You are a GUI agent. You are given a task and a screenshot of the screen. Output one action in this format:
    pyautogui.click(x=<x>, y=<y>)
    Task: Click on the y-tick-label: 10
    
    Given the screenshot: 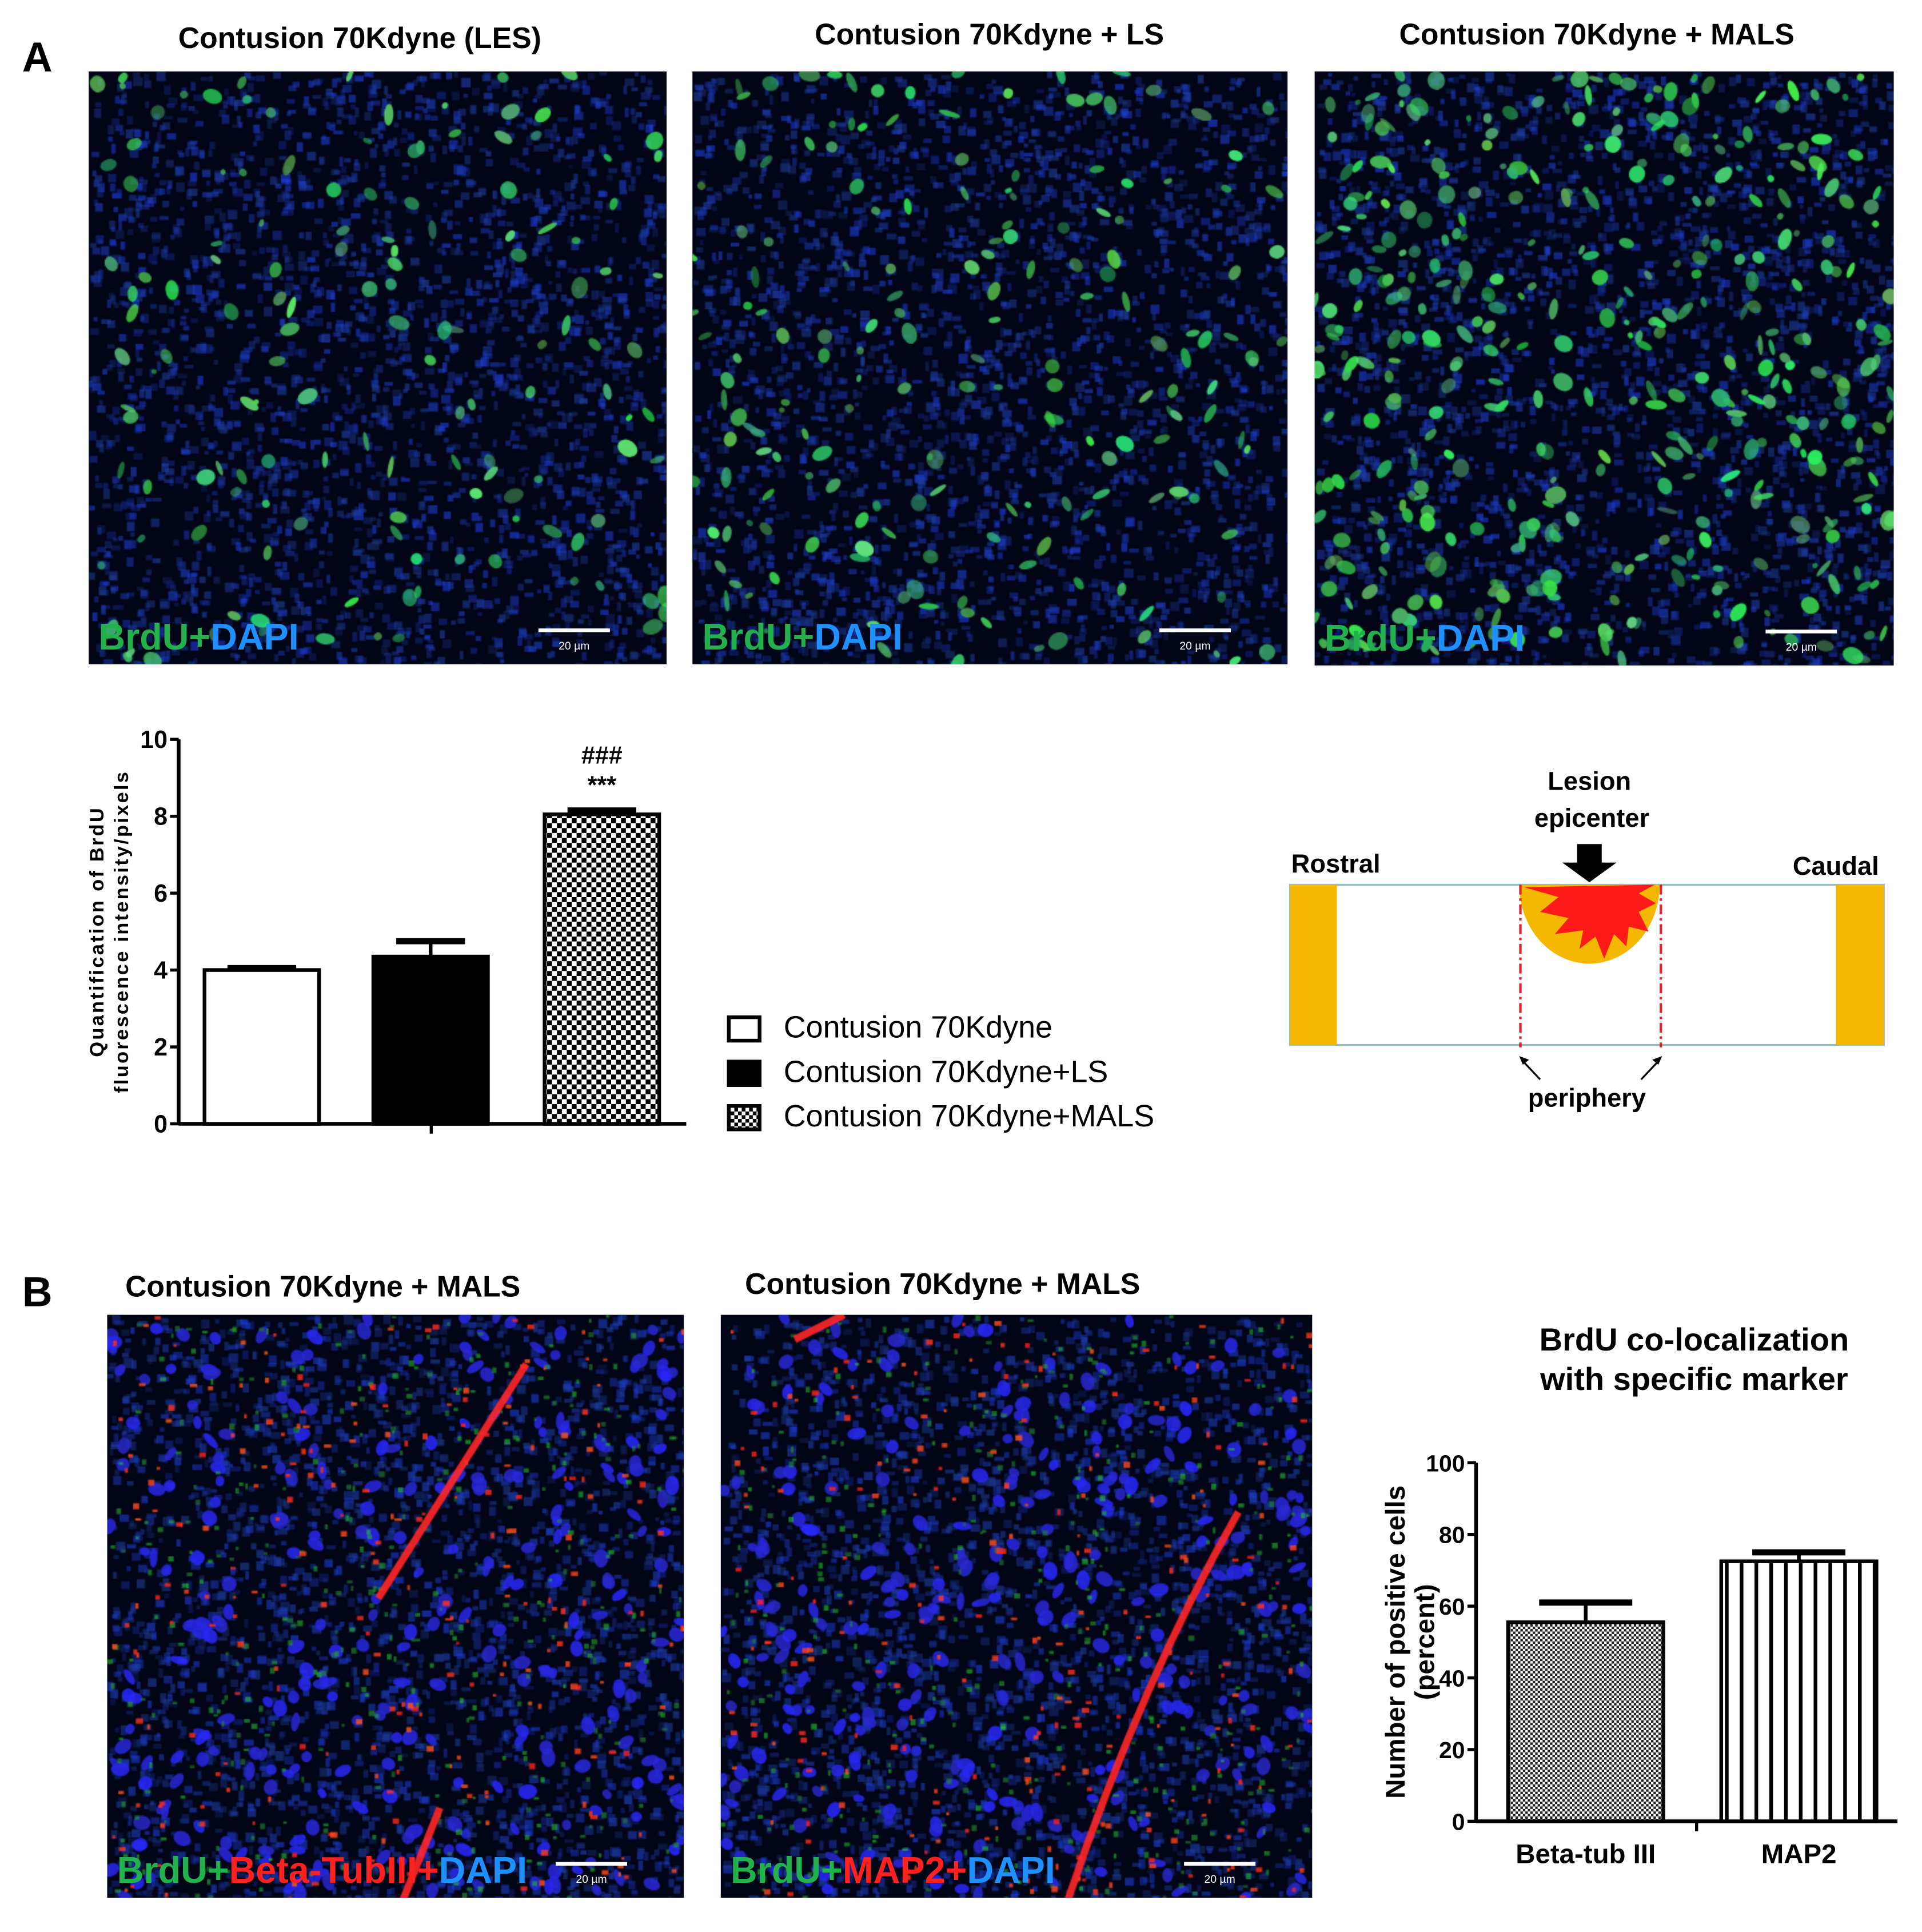 What is the action you would take?
    pyautogui.click(x=154, y=740)
    